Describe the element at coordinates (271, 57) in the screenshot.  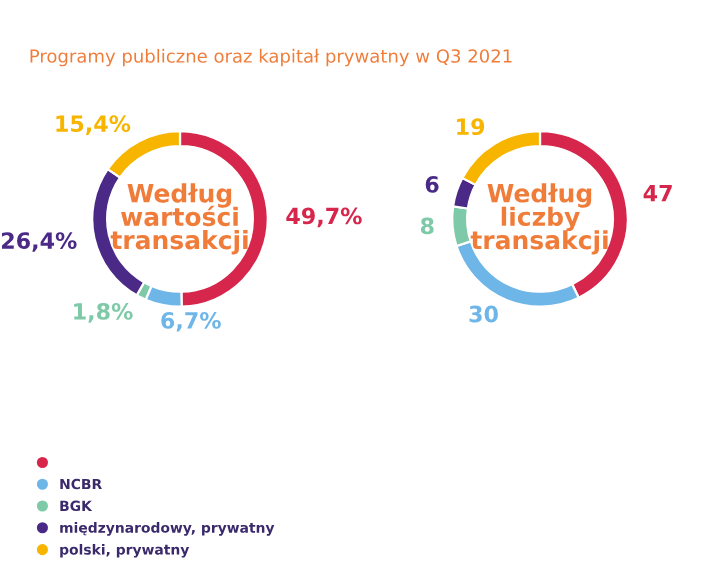
I see `text: Programy publiczne oraz kapitał prywatny w Q3 2021` at that location.